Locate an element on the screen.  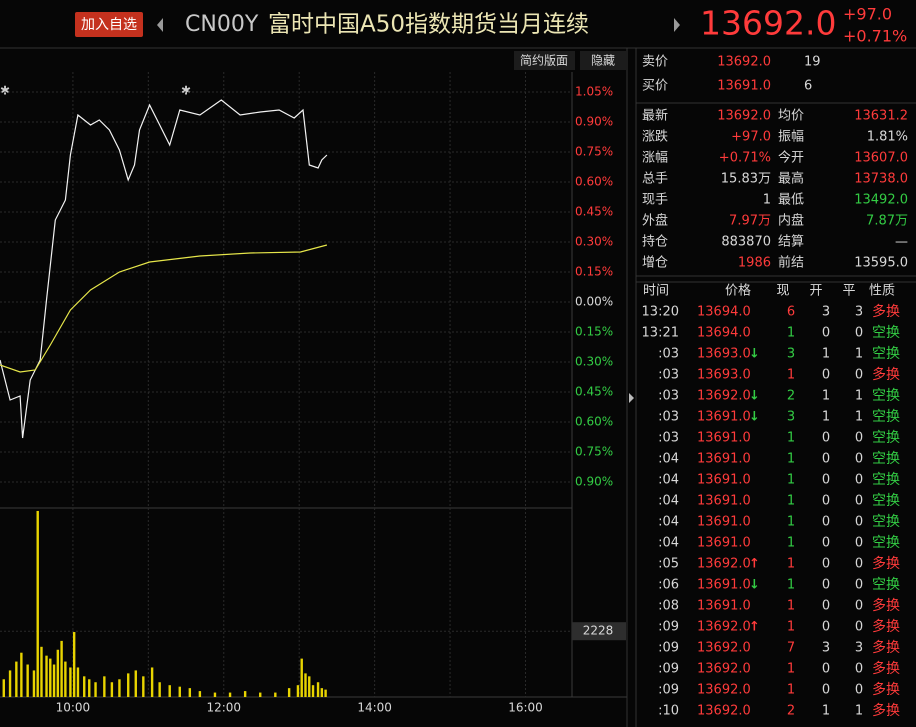
next-arrow is located at coordinates (677, 25).